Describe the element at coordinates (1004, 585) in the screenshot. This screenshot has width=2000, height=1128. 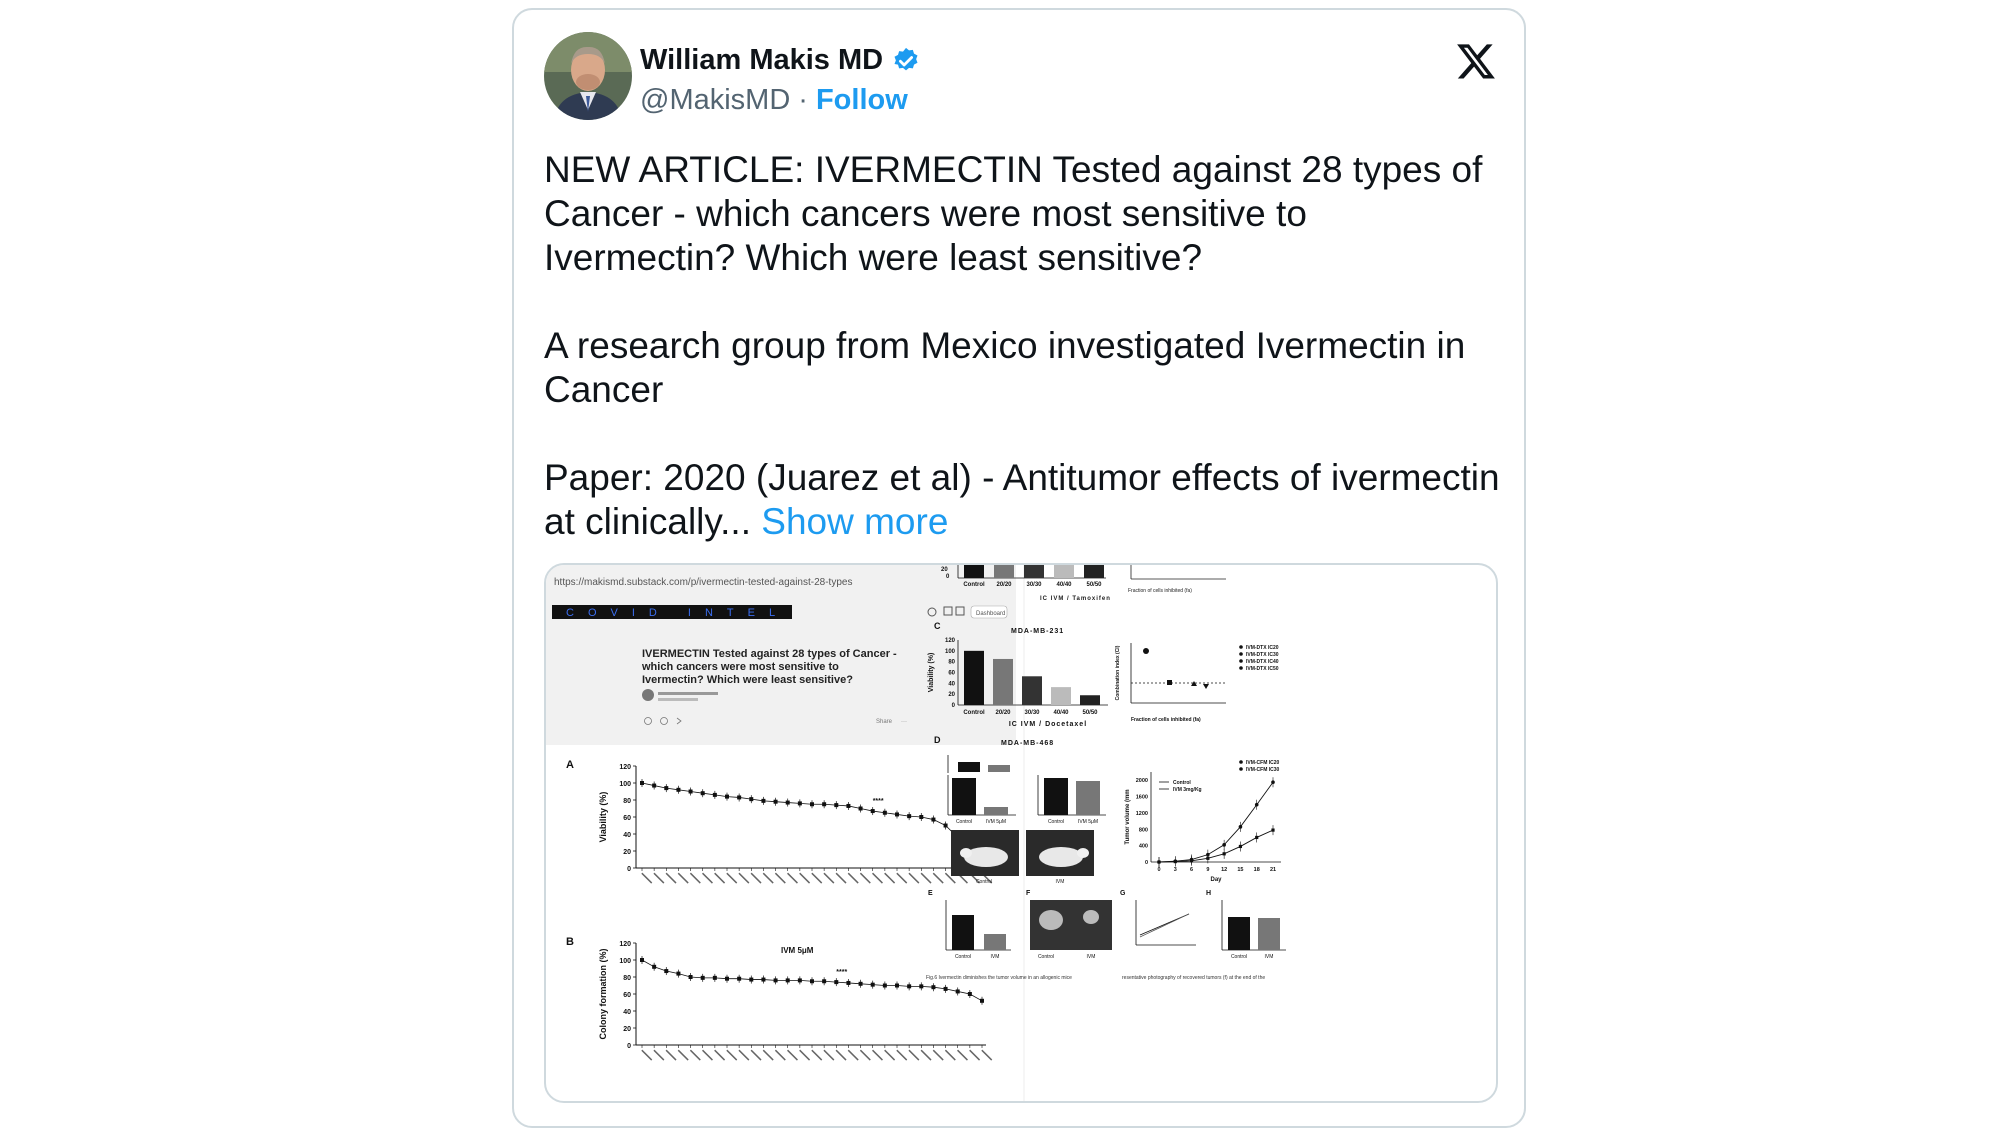
I see `tamoxifen-bar-label: 20/20` at that location.